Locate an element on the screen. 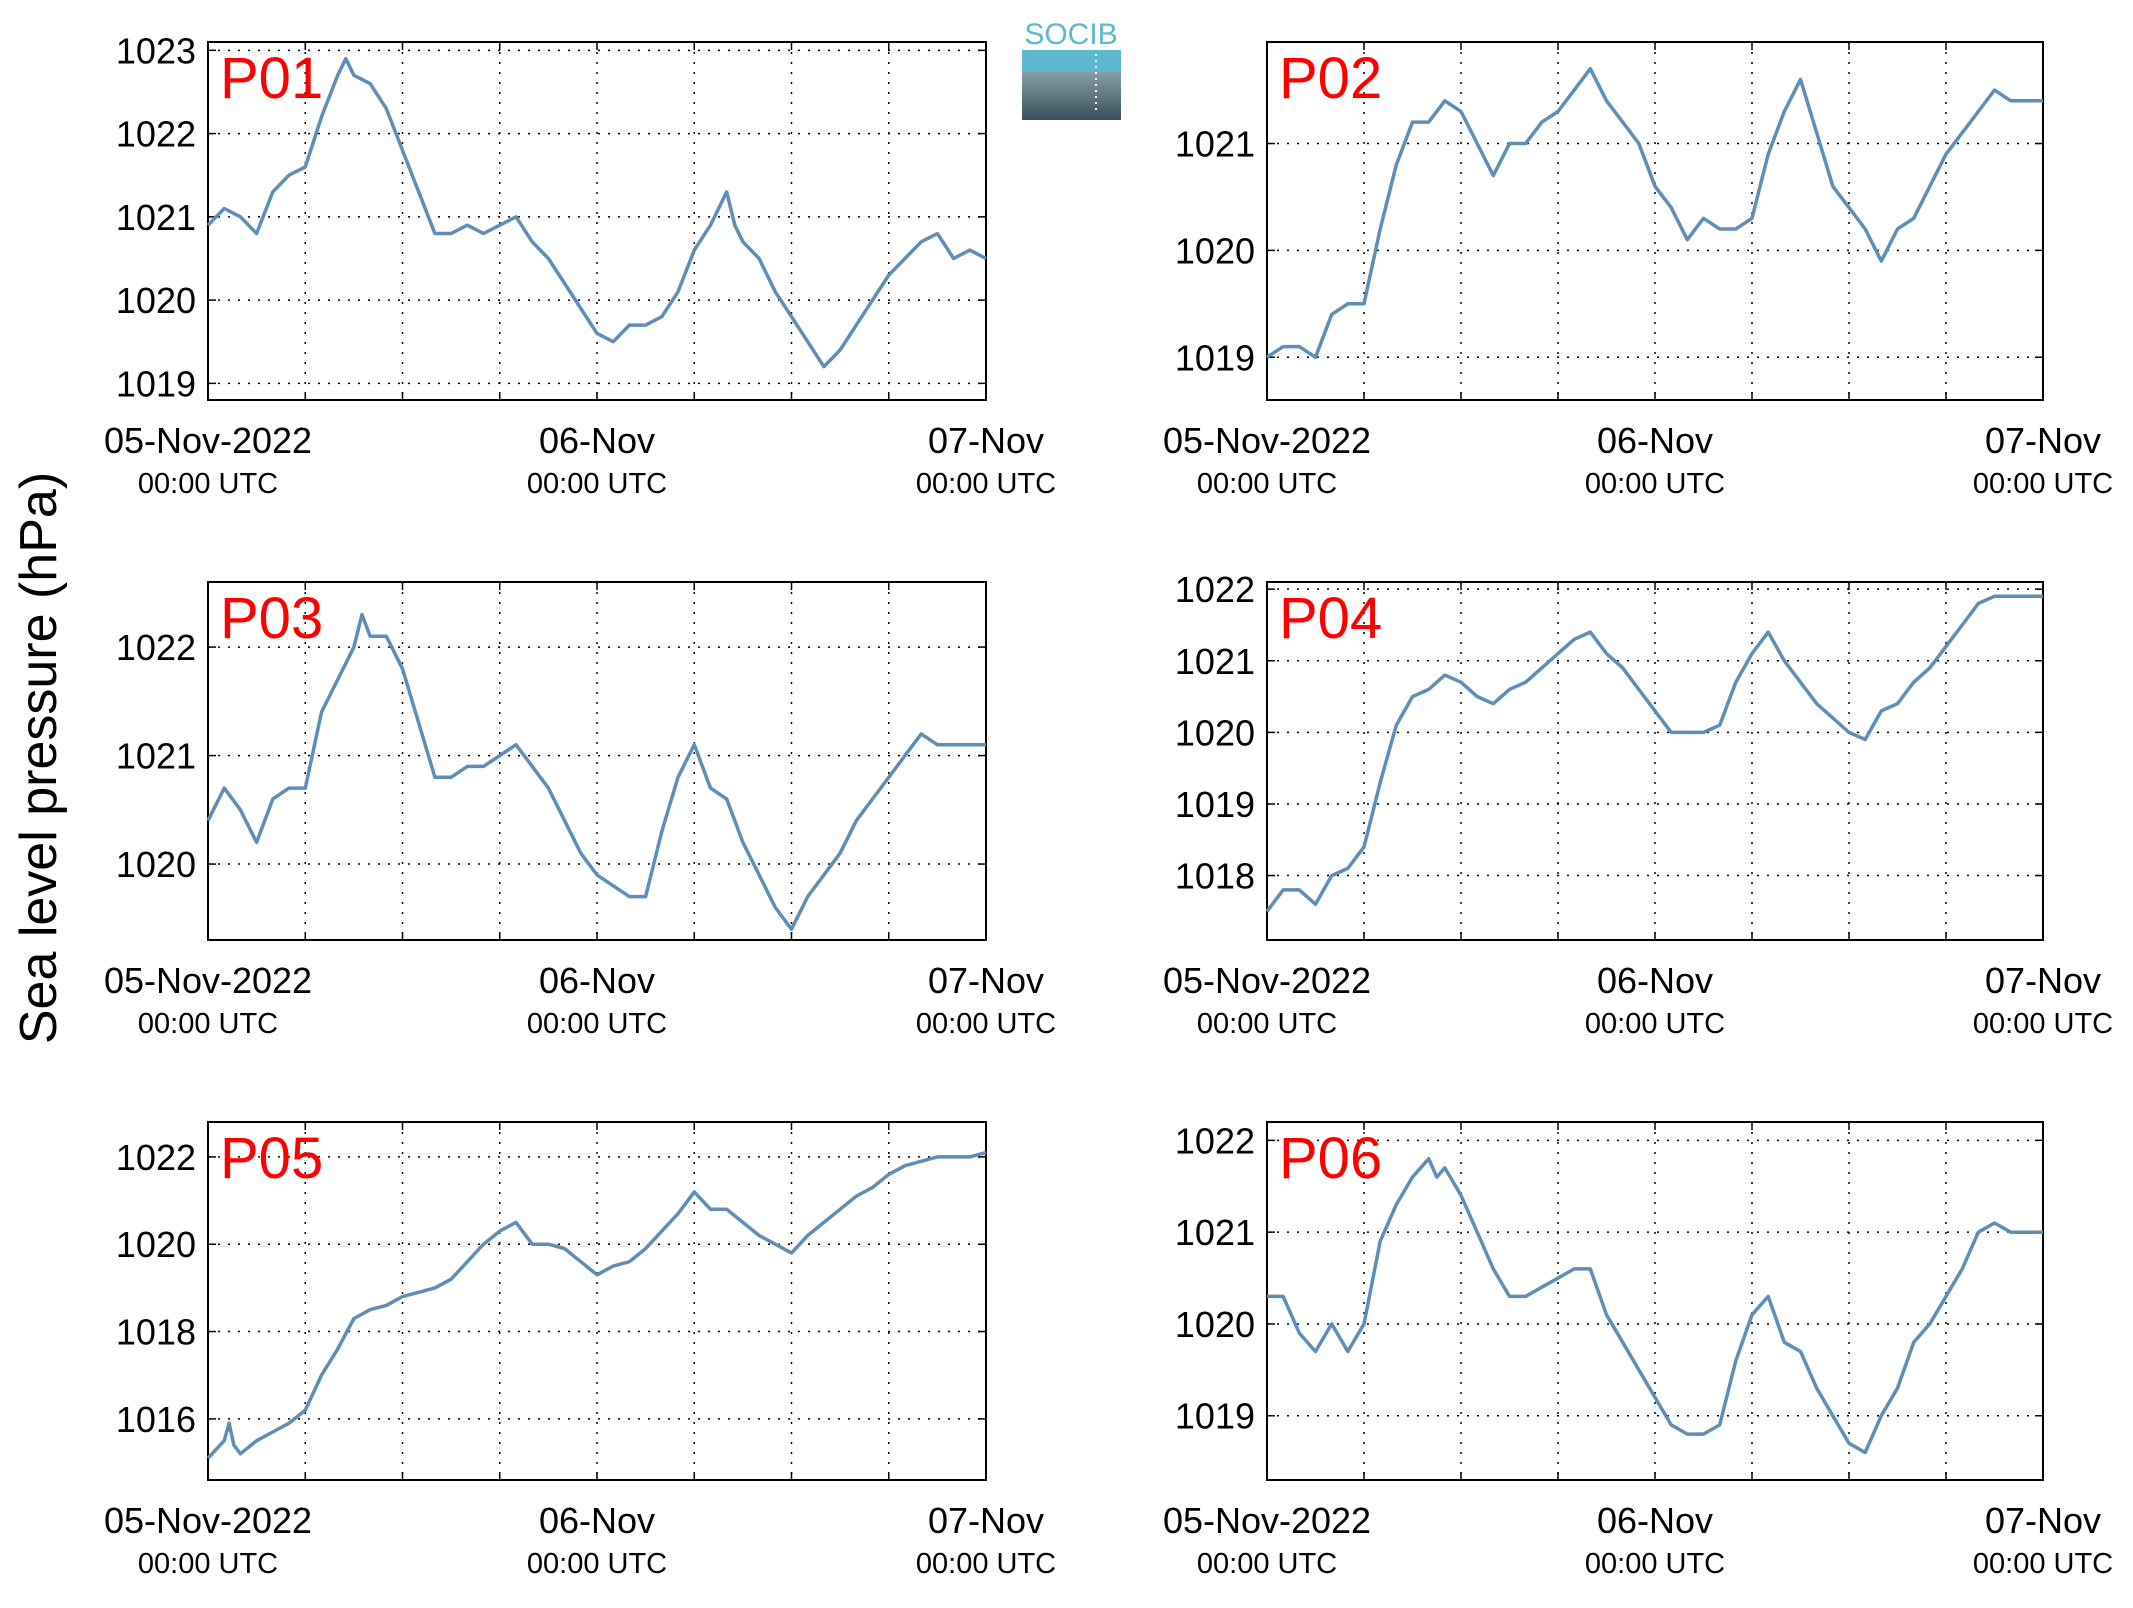 This screenshot has height=1608, width=2133. logo-text: SOCIB is located at coordinates (1070, 34).